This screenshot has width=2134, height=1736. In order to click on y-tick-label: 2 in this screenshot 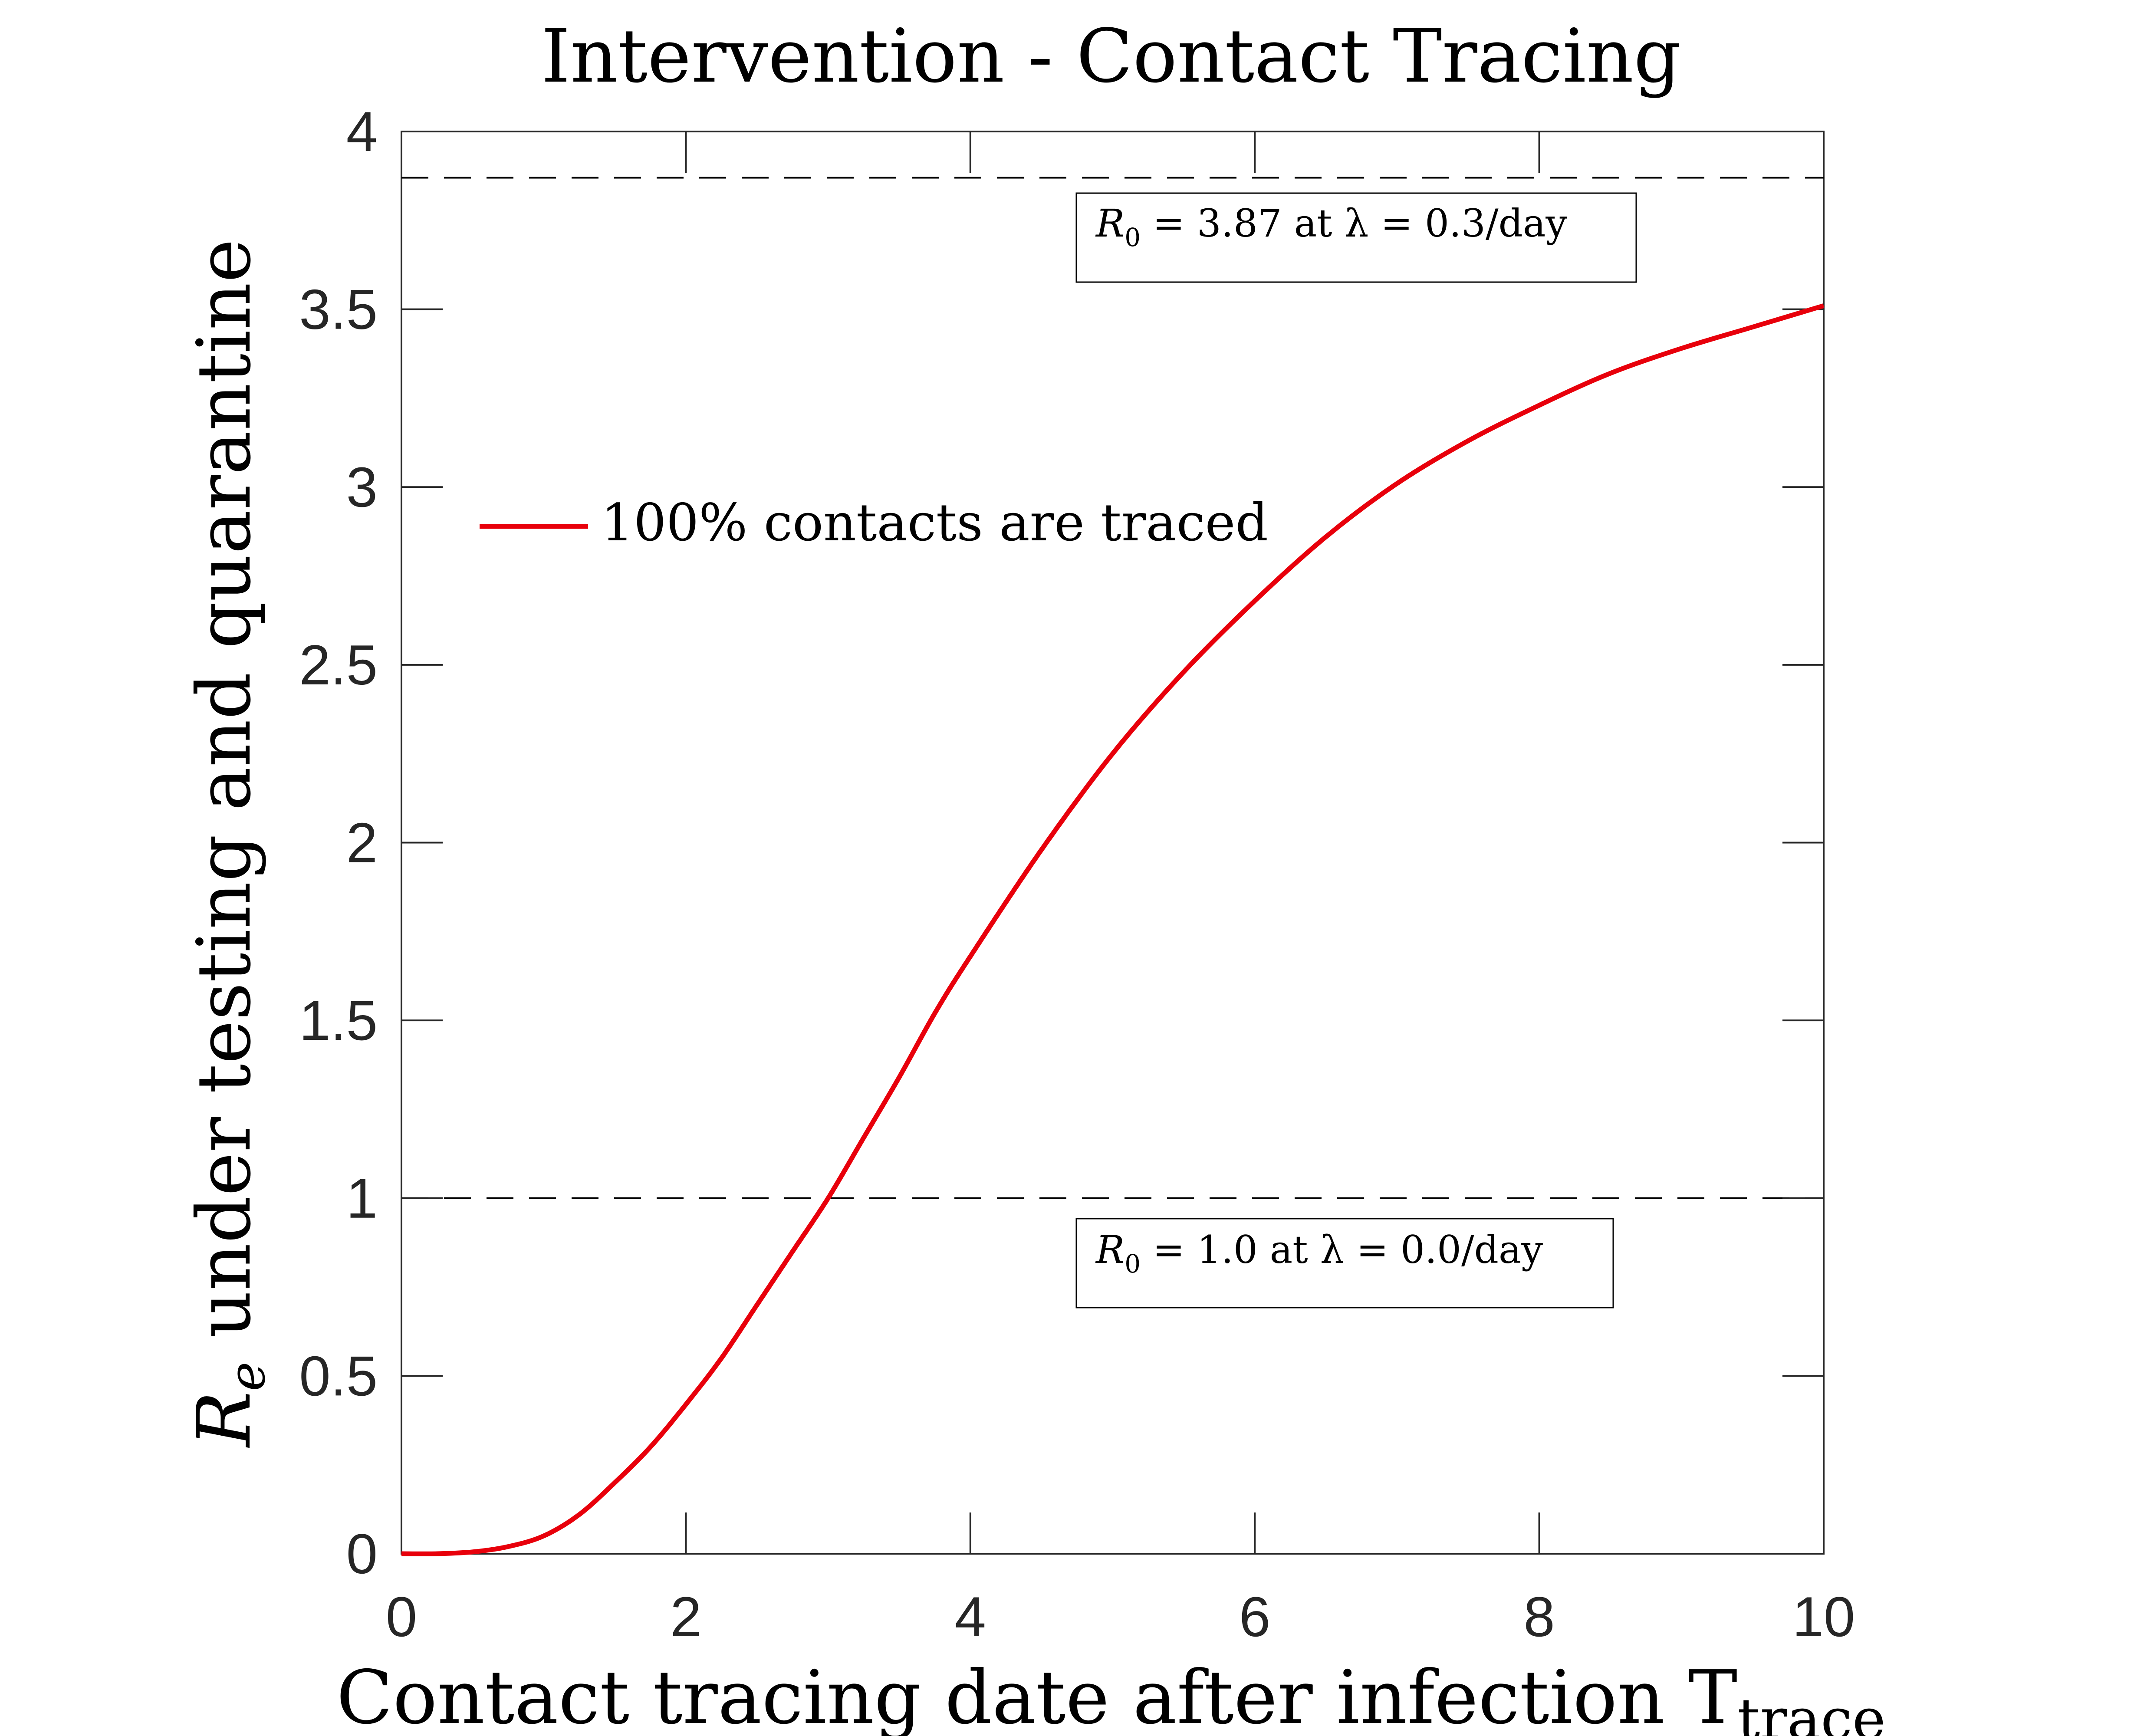, I will do `click(362, 843)`.